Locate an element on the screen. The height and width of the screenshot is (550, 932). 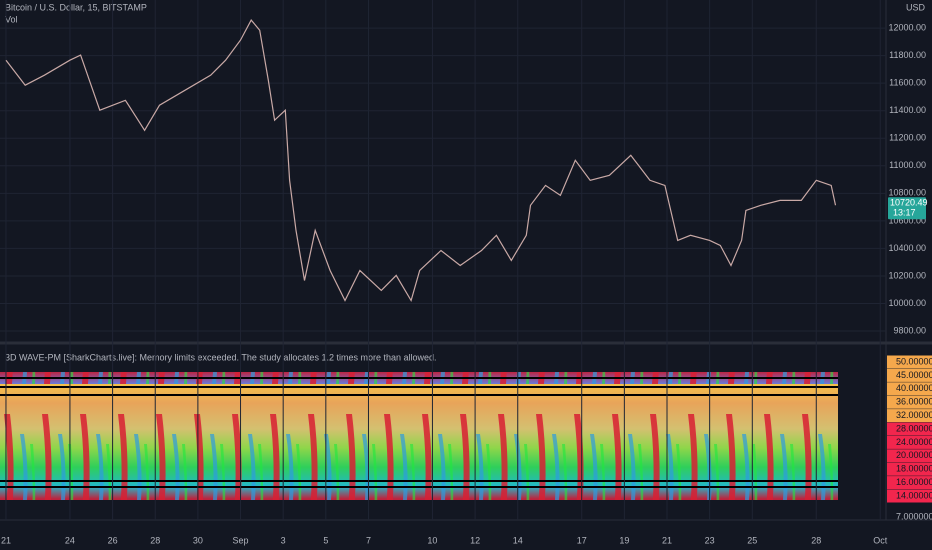
x-tick-label: 12 is located at coordinates (475, 540).